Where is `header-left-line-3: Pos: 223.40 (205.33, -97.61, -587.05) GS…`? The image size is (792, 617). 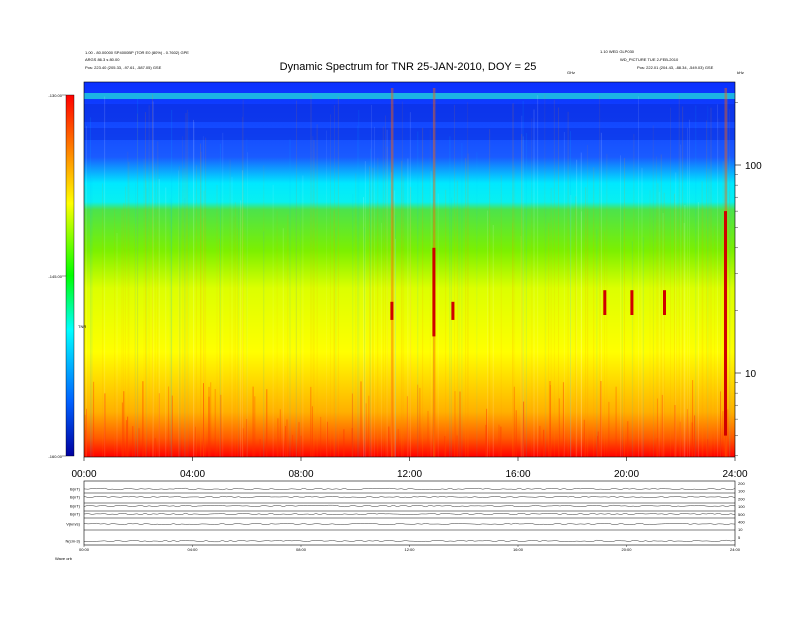 header-left-line-3: Pos: 223.40 (205.33, -97.61, -587.05) GS… is located at coordinates (123, 67).